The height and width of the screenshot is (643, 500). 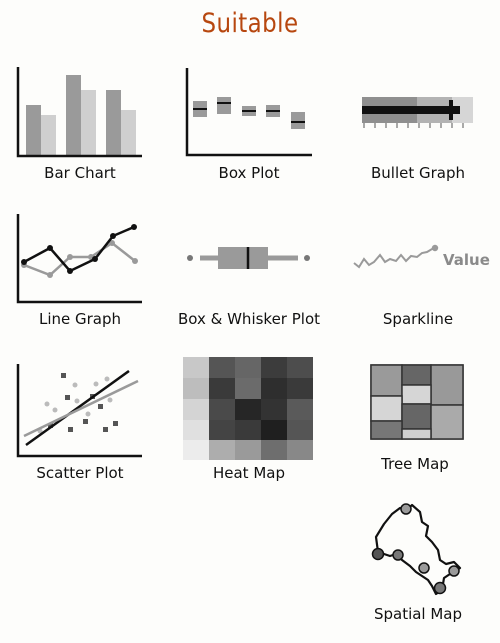 I want to click on scatter-plot-thumbnail, so click(x=79, y=411).